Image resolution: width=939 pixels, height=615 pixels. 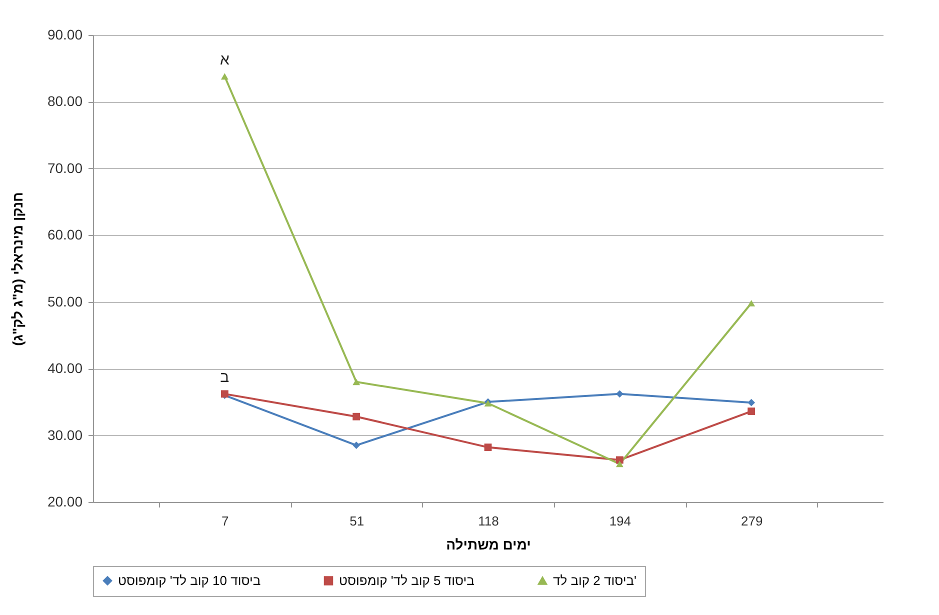 What do you see at coordinates (65, 234) in the screenshot?
I see `y-tick-label: 60.00` at bounding box center [65, 234].